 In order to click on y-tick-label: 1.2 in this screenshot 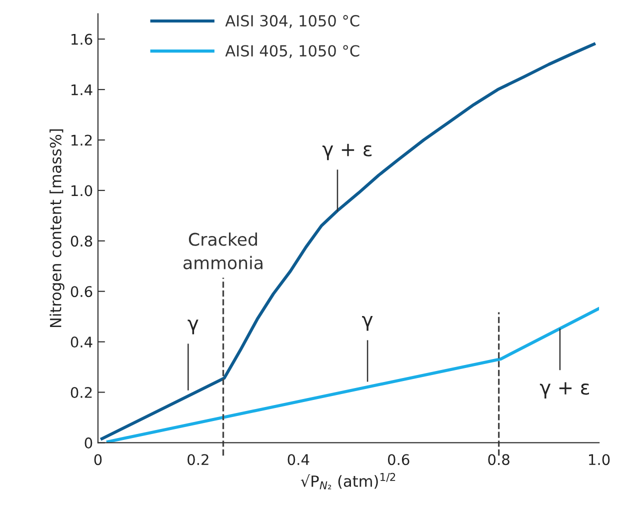, I will do `click(82, 140)`.